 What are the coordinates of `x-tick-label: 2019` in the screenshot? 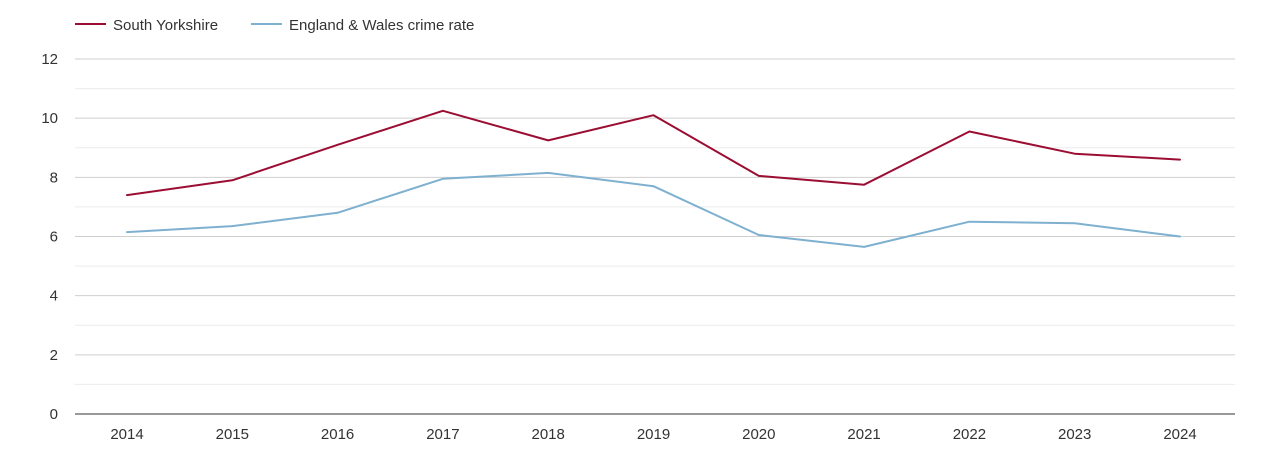 It's located at (653, 434).